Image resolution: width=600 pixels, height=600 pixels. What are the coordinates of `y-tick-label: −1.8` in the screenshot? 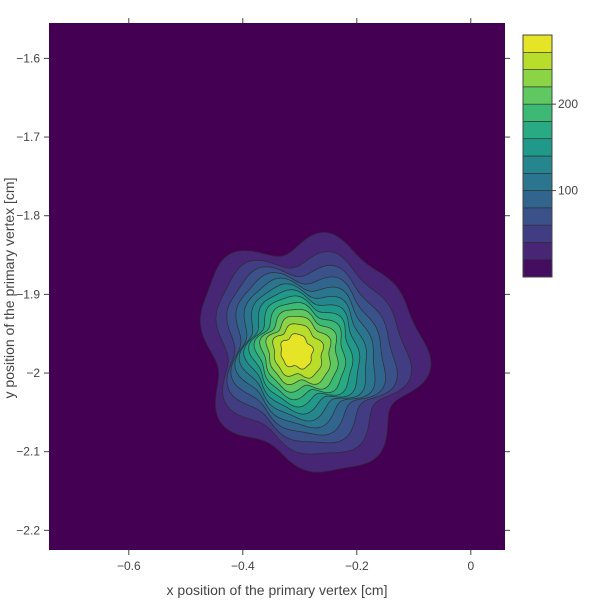 It's located at (28, 216).